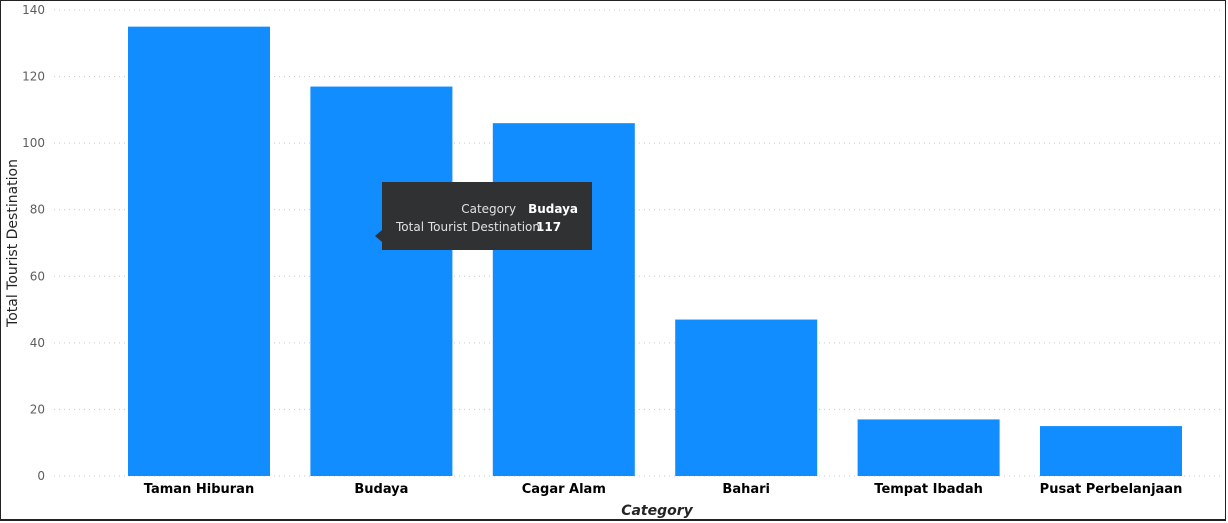  Describe the element at coordinates (199, 489) in the screenshot. I see `x-tick-label: Taman Hiburan` at that location.